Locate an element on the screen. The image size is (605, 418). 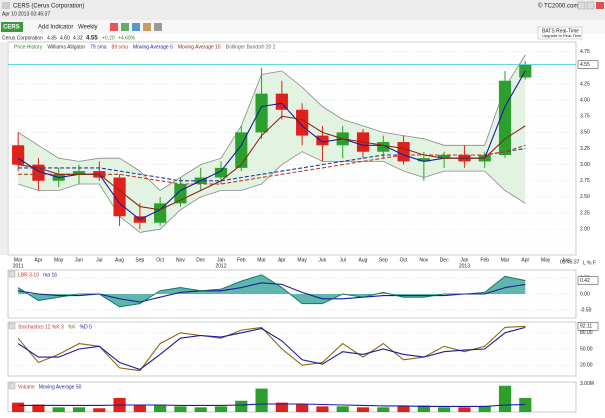
scale-controls: L % F is located at coordinates (589, 263).